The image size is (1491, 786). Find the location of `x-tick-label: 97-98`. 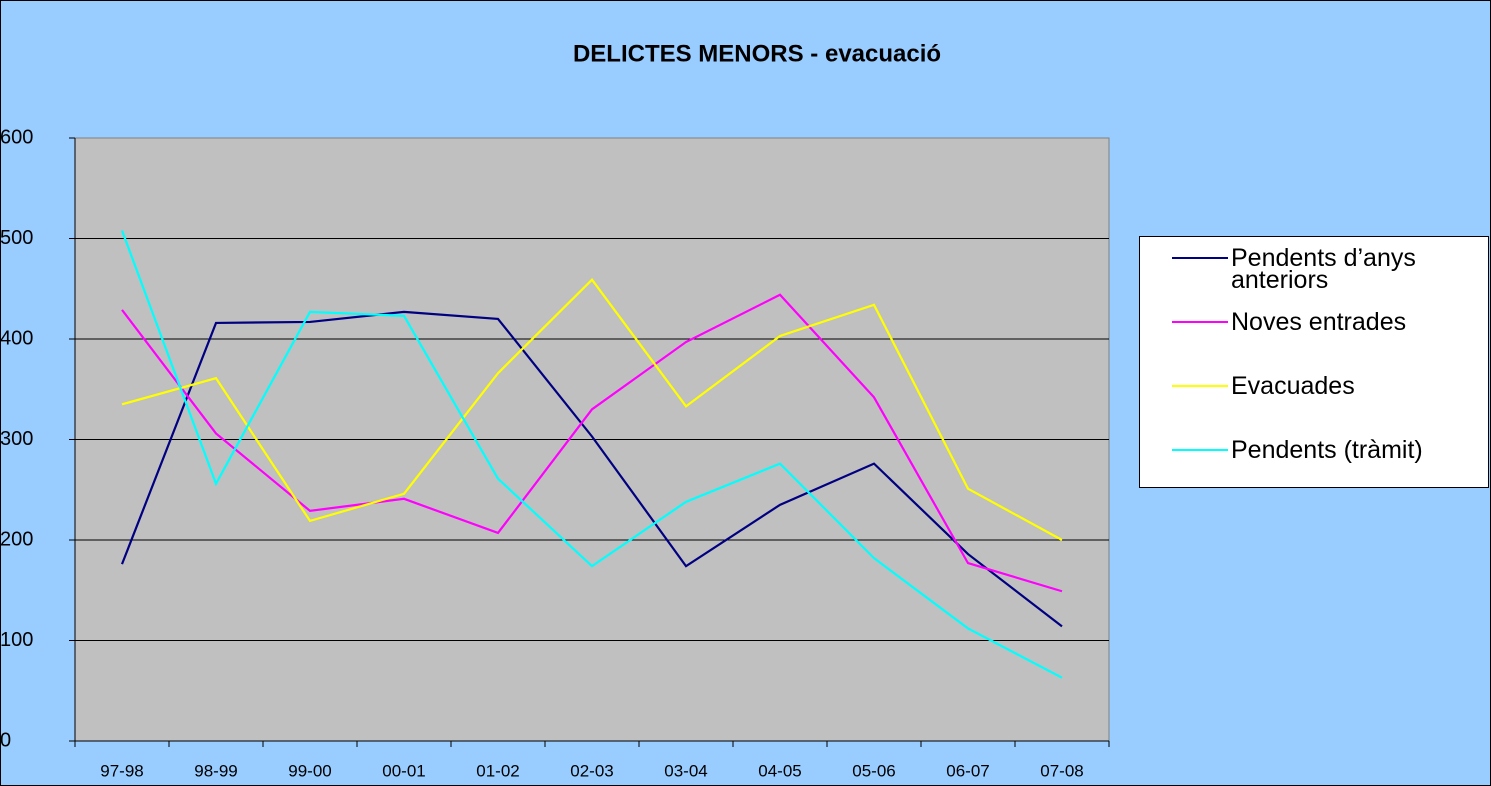

x-tick-label: 97-98 is located at coordinates (121, 770).